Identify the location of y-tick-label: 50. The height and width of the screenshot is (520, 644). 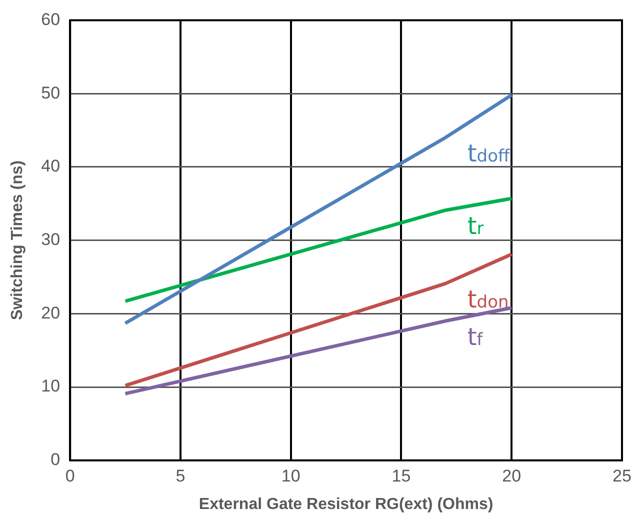
(50, 92).